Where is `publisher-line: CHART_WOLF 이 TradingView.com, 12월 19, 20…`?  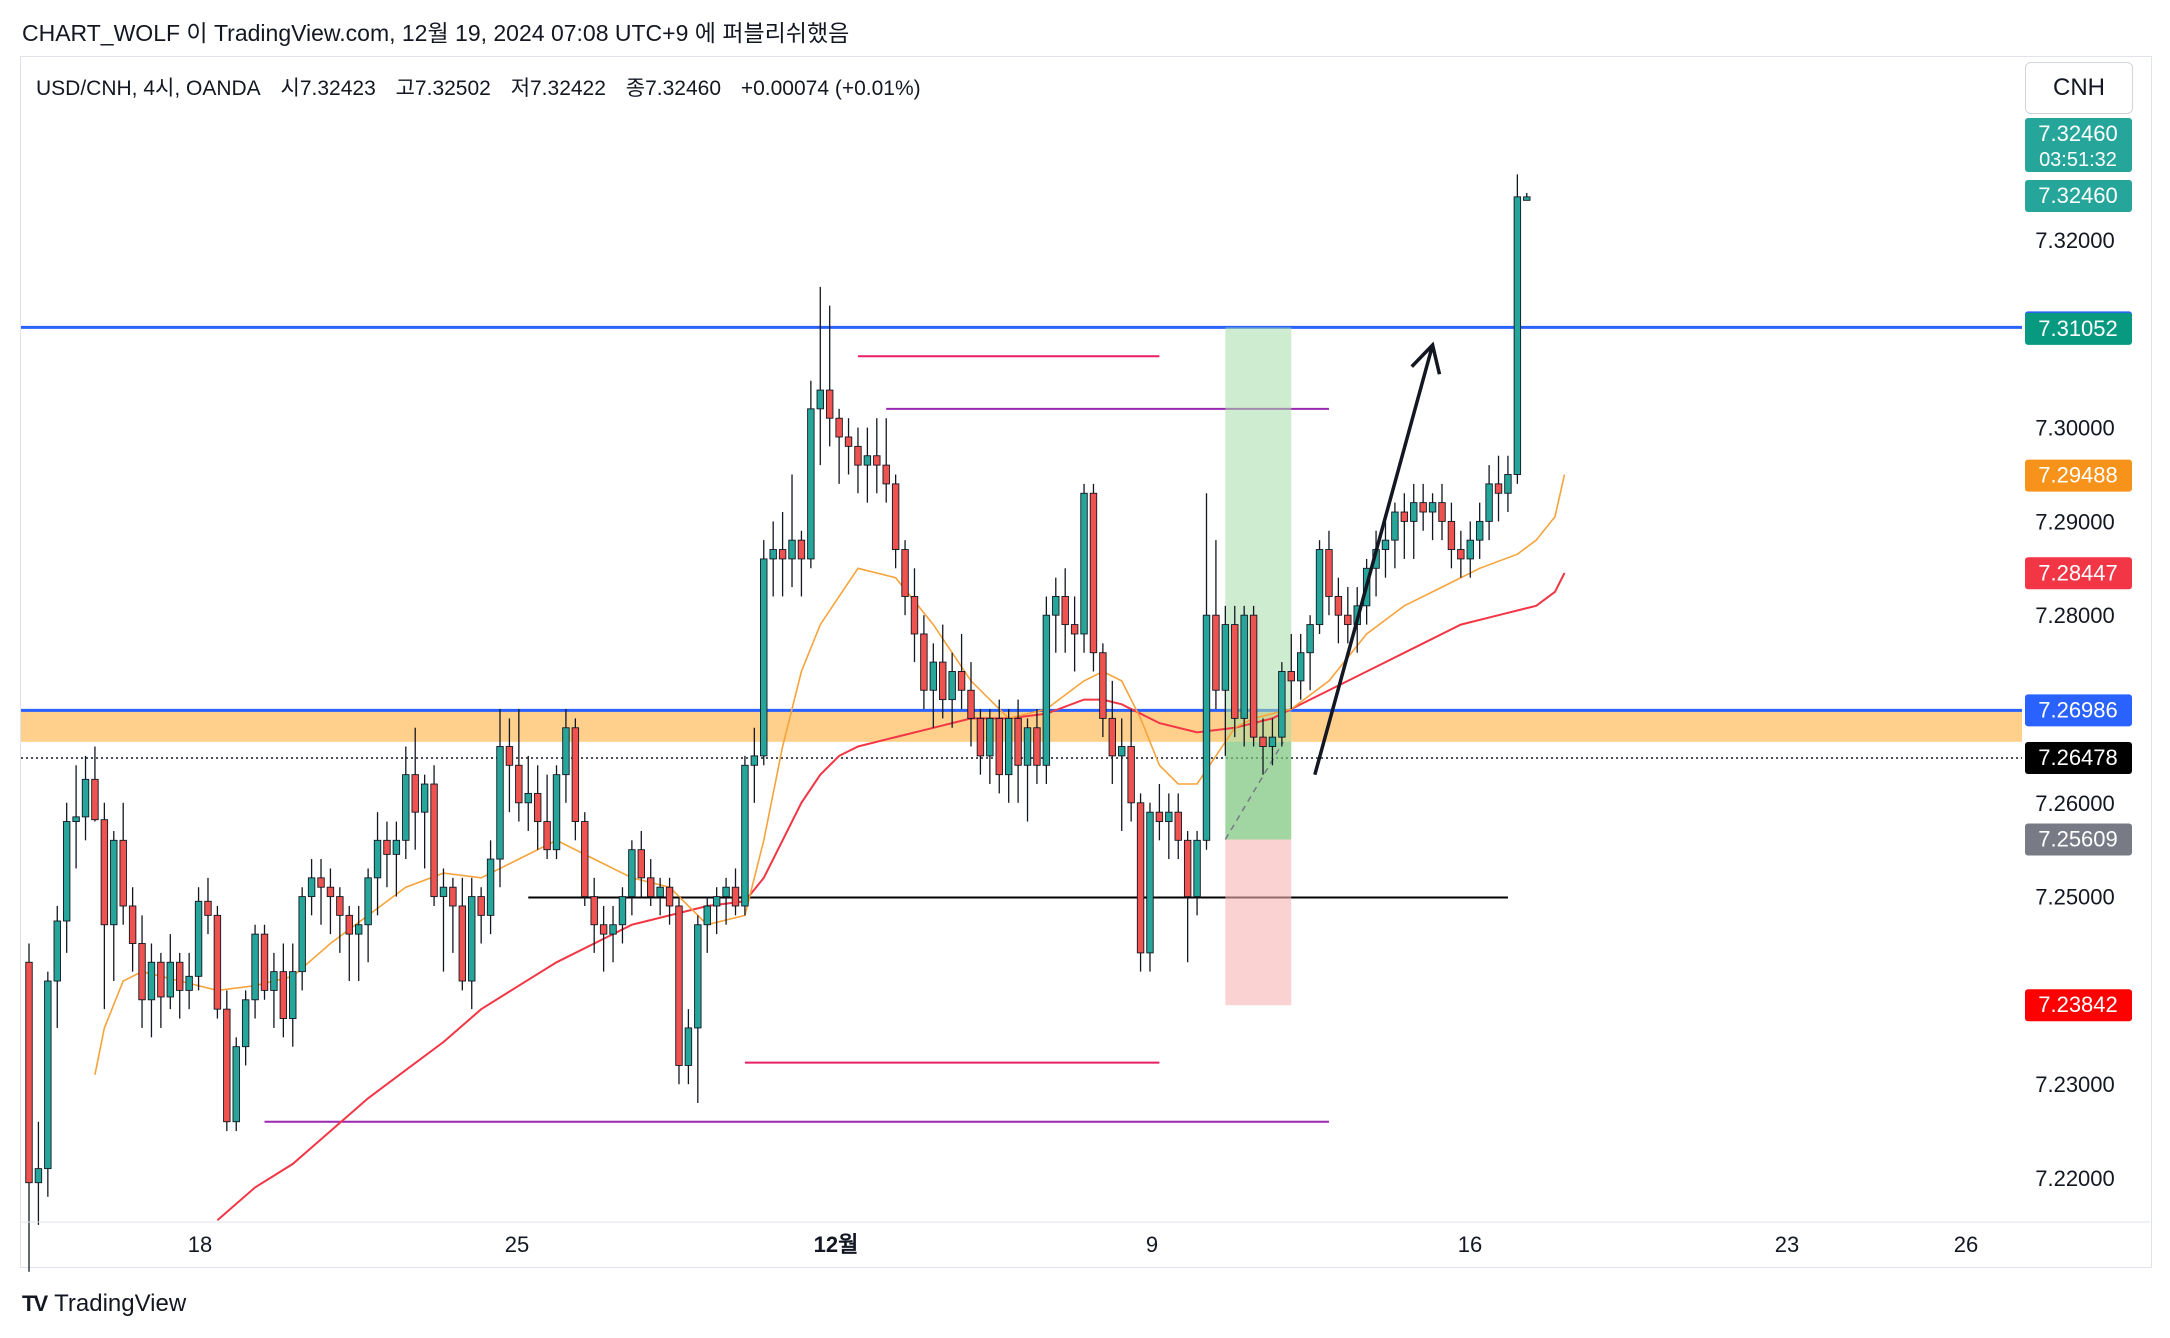
publisher-line: CHART_WOLF 이 TradingView.com, 12월 19, 20… is located at coordinates (436, 33).